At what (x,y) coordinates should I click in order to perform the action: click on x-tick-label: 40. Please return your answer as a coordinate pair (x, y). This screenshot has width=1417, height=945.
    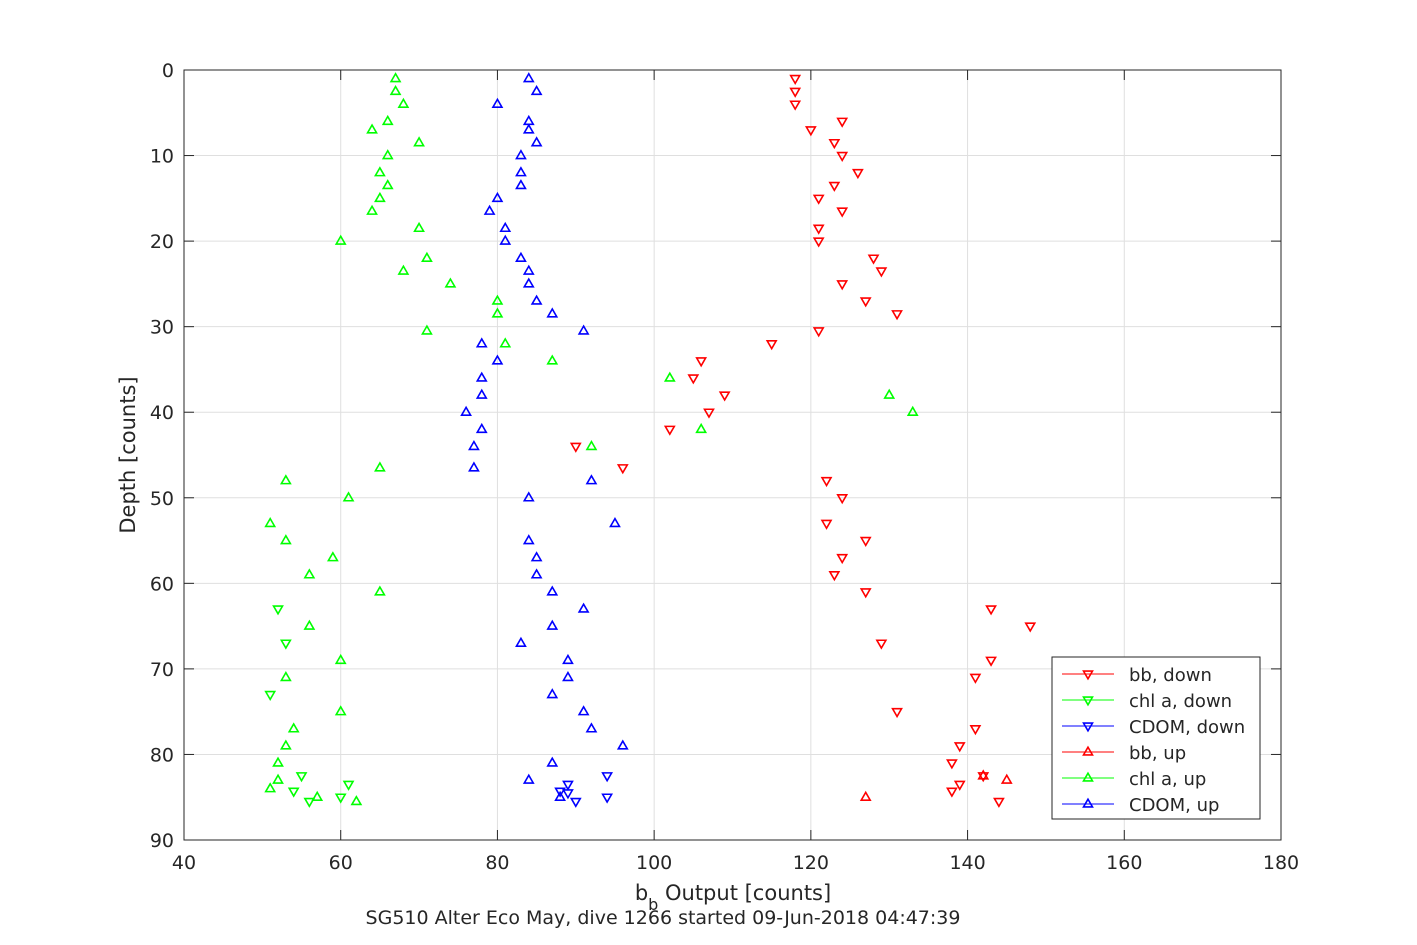
    Looking at the image, I should click on (184, 863).